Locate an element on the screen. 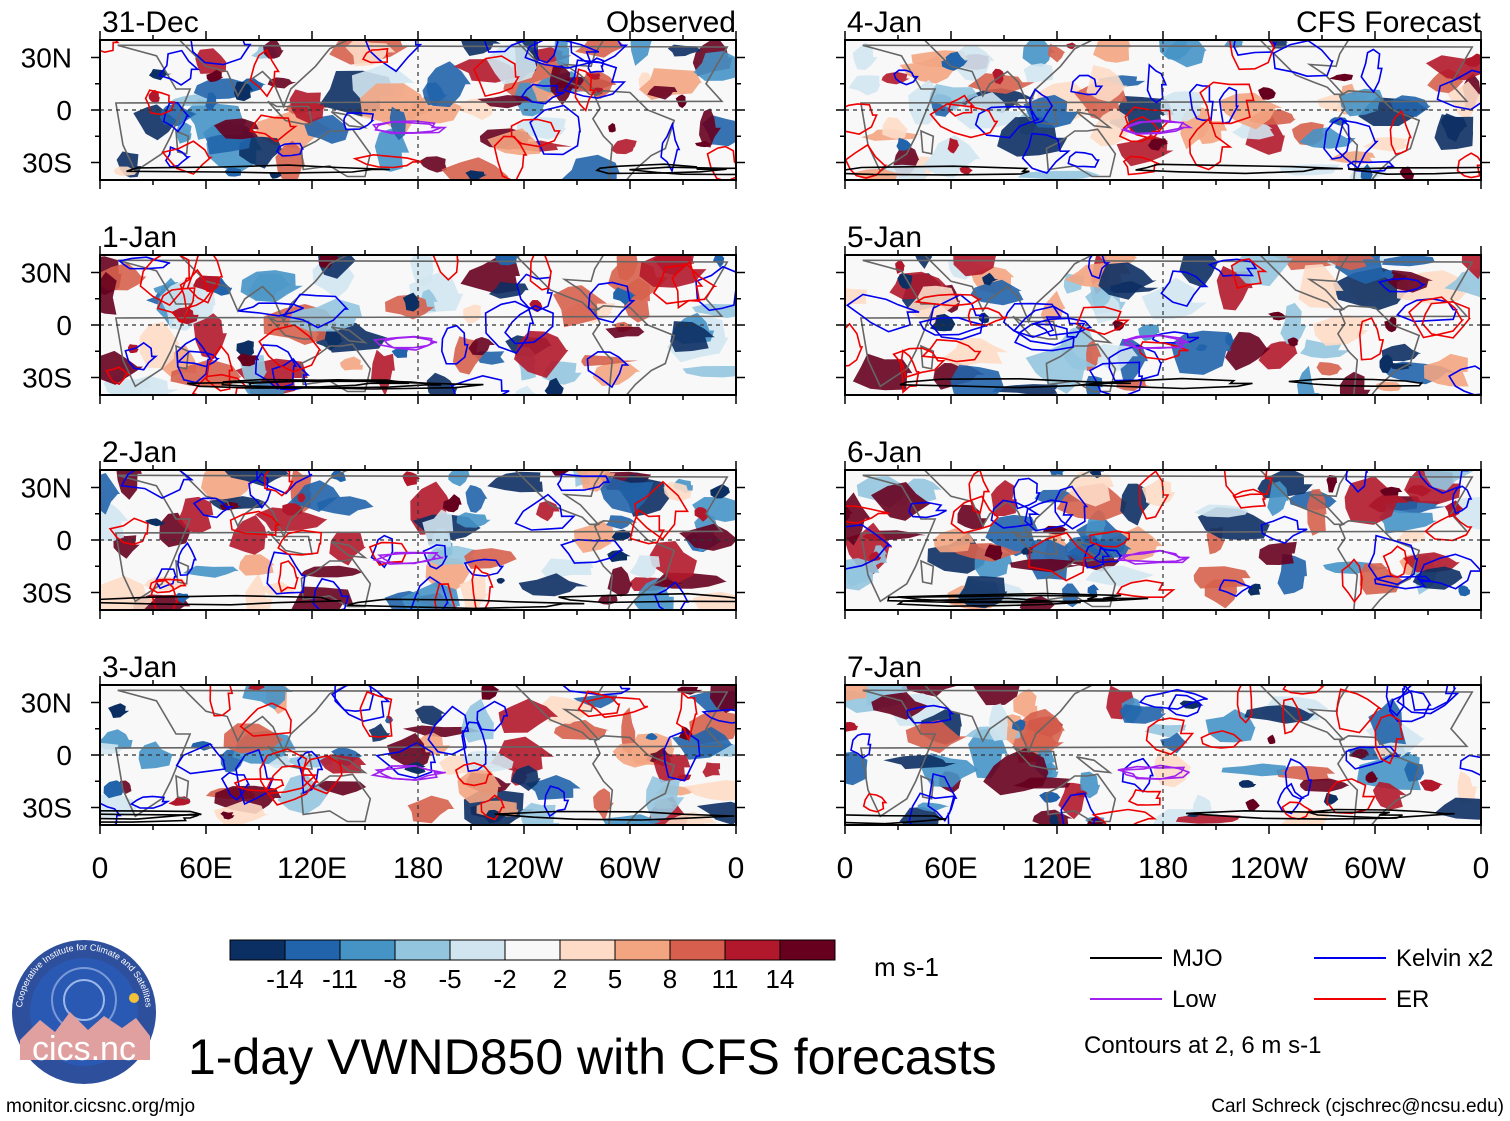 This screenshot has width=1510, height=1121. y-tick-label: 30N is located at coordinates (46, 488).